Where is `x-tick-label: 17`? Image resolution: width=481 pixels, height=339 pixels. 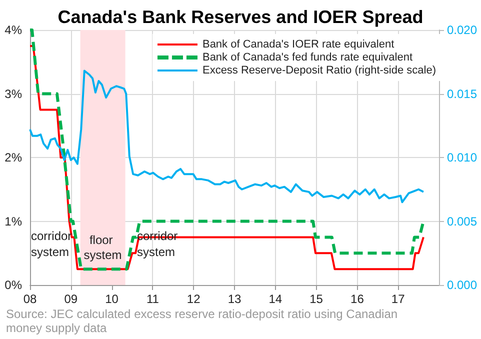
x-tick-label: 17 is located at coordinates (398, 299).